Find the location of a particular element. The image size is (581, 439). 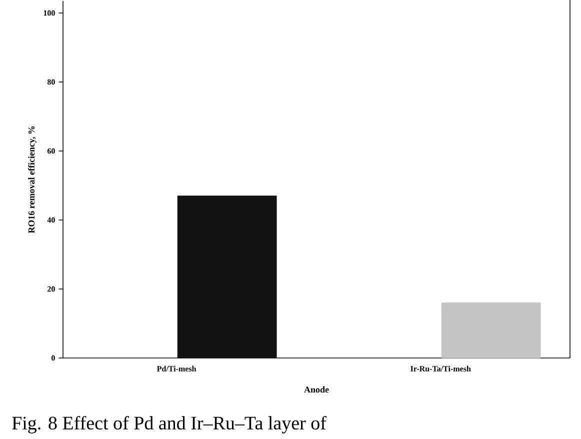

y-tick-label: 100 is located at coordinates (49, 13).